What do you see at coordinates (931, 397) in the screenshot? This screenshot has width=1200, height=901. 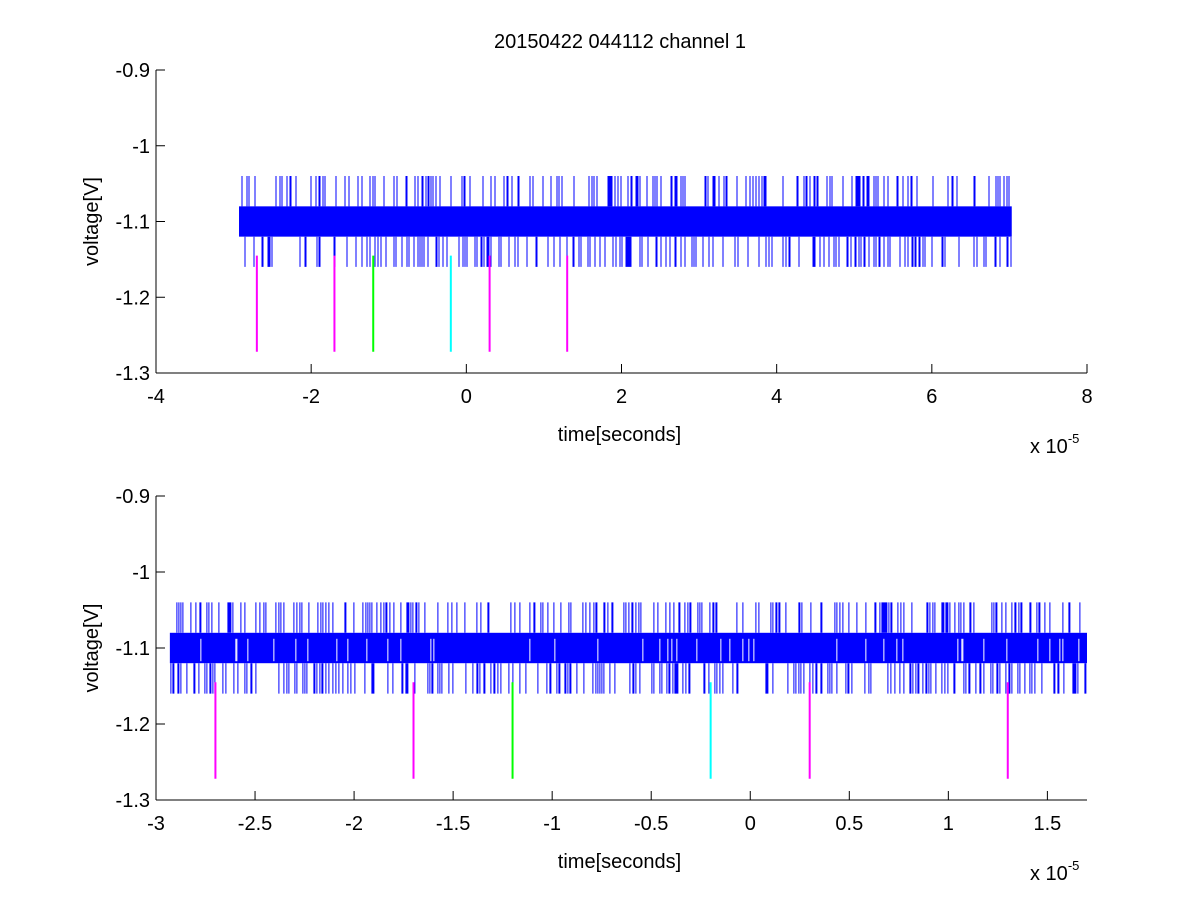 I see `x-tick-label: 6` at bounding box center [931, 397].